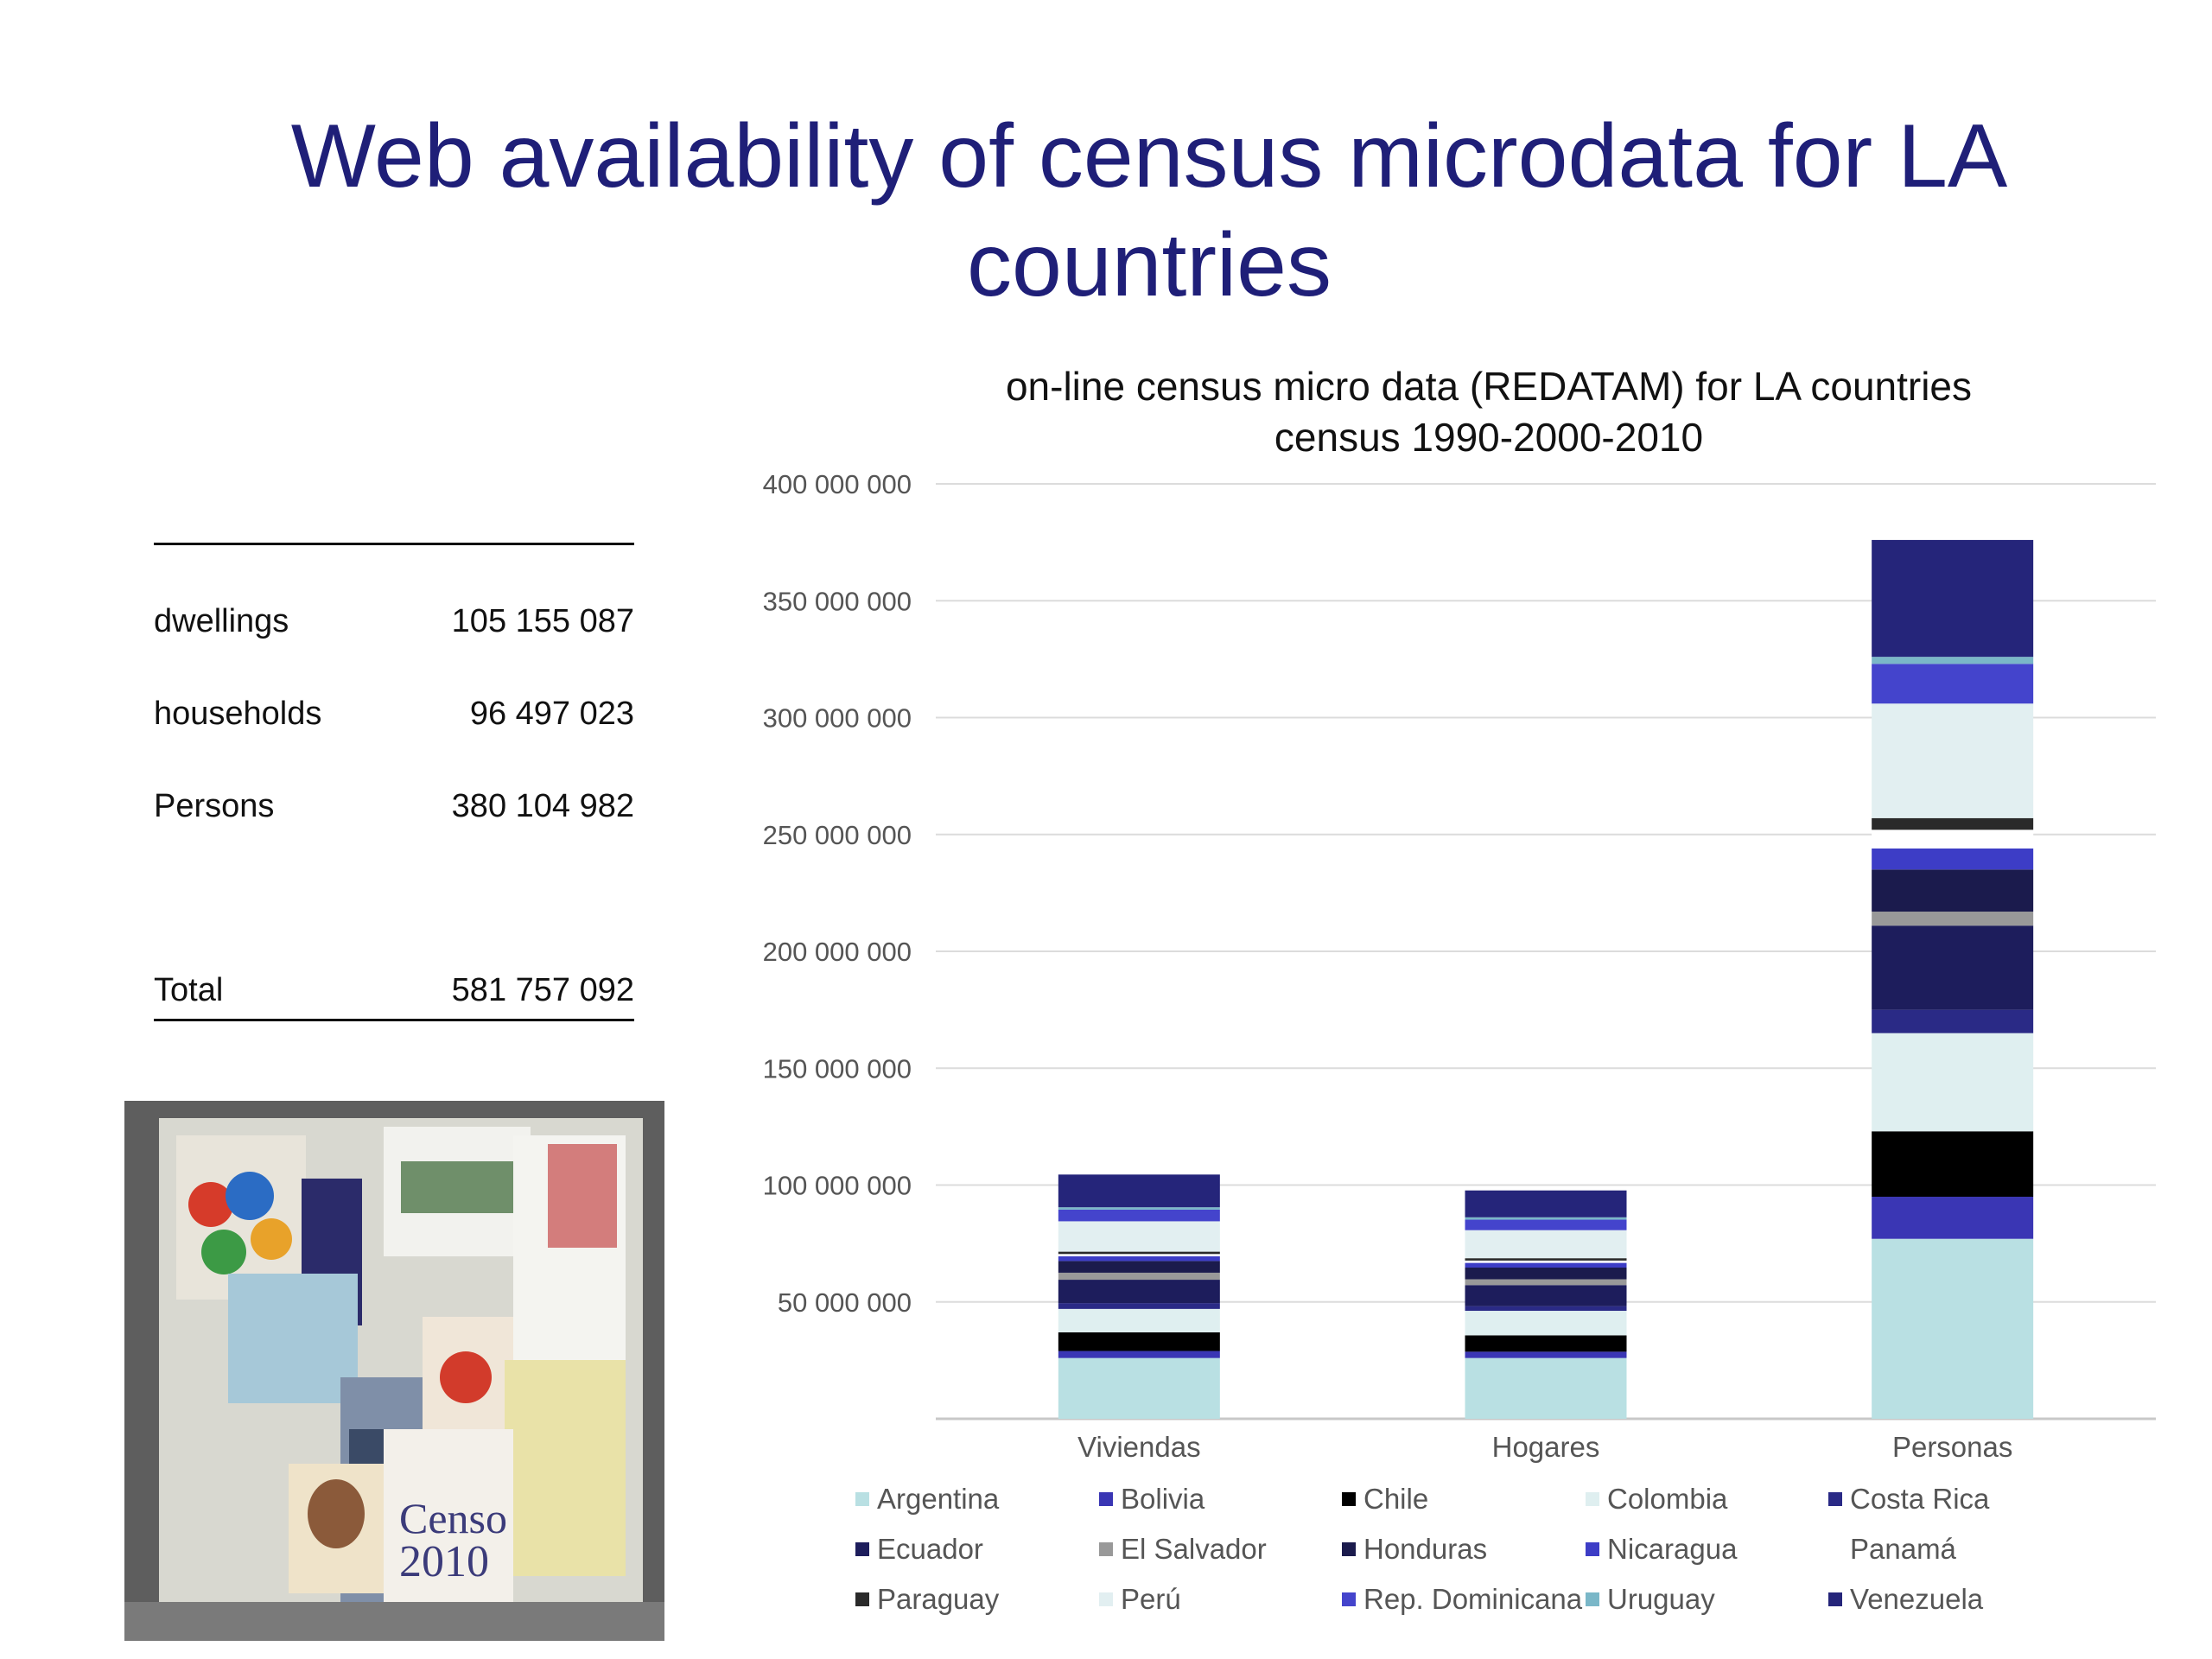 Image resolution: width=2212 pixels, height=1659 pixels. What do you see at coordinates (1920, 1499) in the screenshot?
I see `legend-label: Costa Rica` at bounding box center [1920, 1499].